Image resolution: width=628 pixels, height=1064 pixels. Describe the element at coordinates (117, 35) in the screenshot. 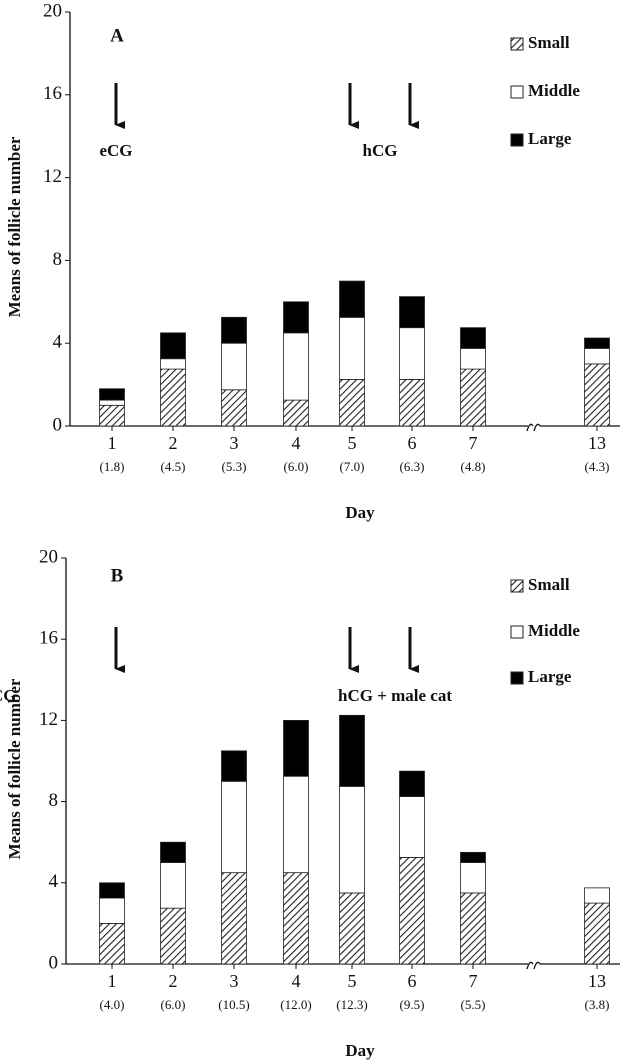

I see `panel-label: A` at that location.